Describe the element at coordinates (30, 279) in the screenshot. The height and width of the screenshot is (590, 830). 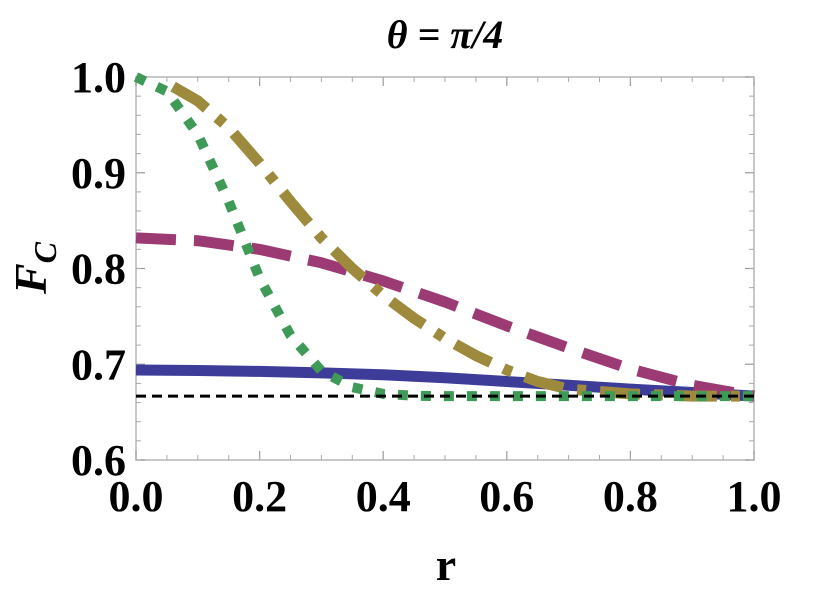
I see `y-axis-label-main: F` at that location.